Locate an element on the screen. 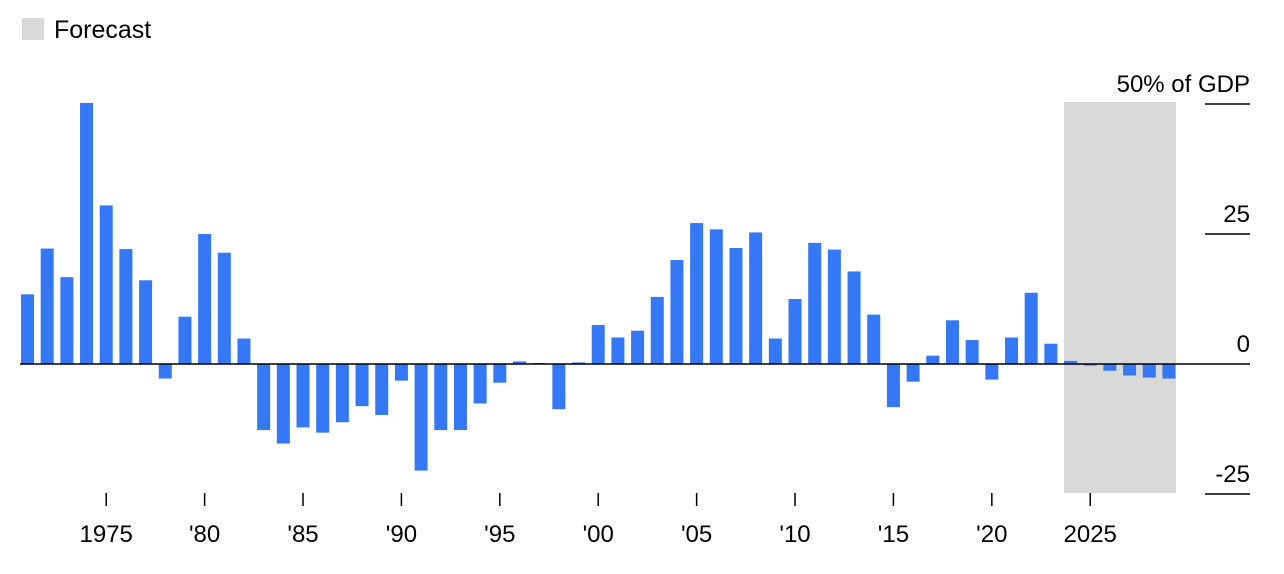 The height and width of the screenshot is (574, 1284). x-tick-label: 1975 is located at coordinates (106, 534).